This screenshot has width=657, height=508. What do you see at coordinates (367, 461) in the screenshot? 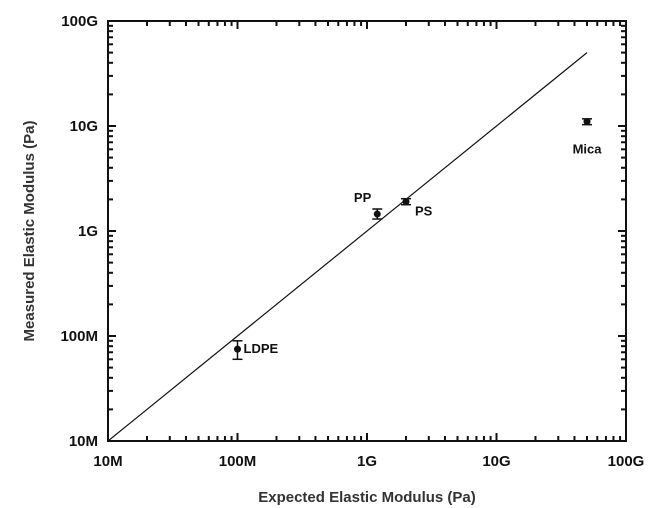
I see `x-tick-label: 1G` at bounding box center [367, 461].